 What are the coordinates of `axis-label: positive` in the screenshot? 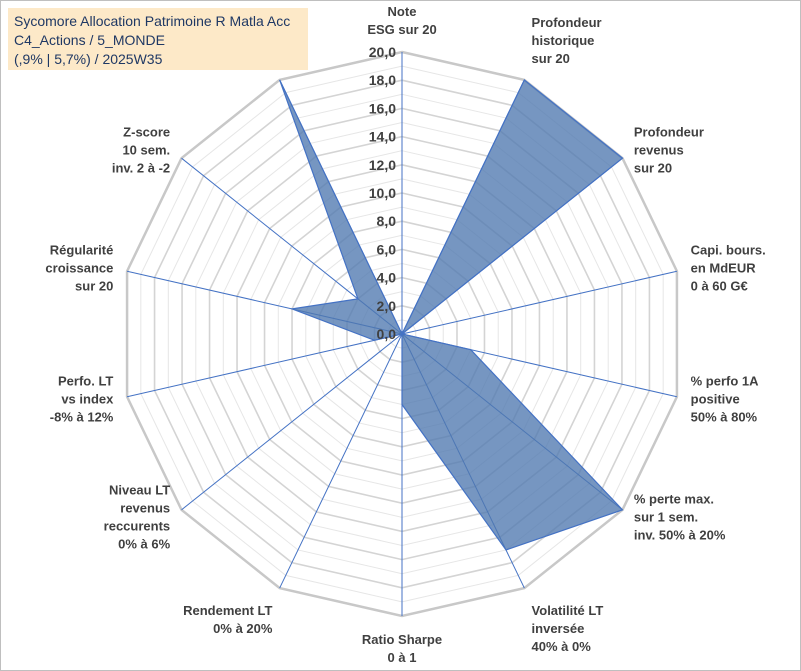 It's located at (715, 398).